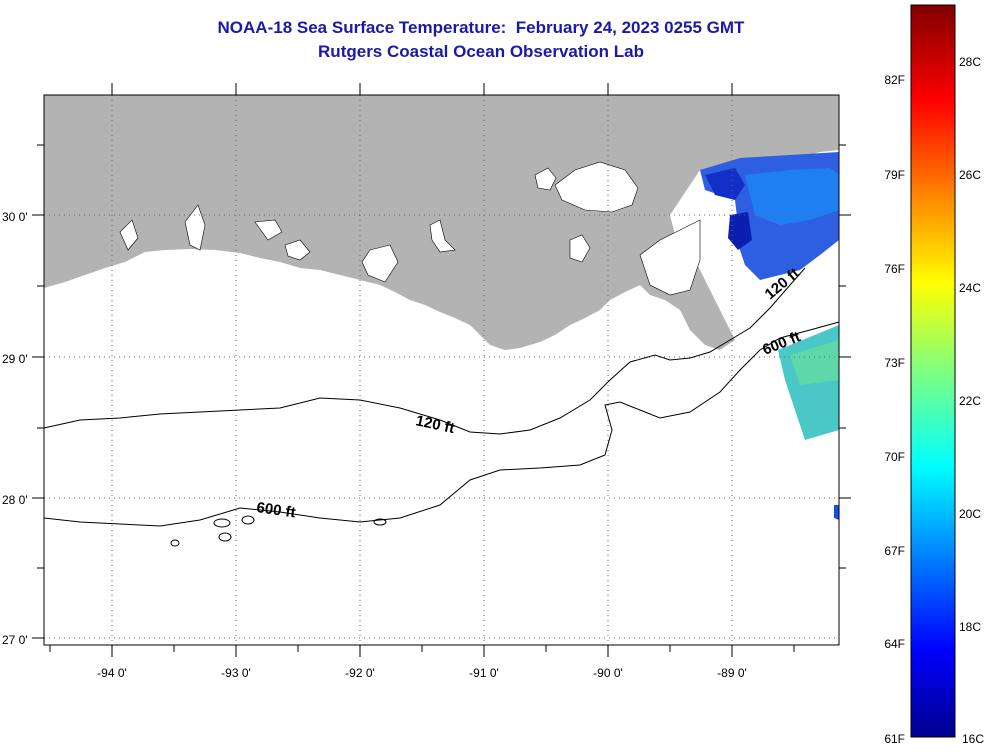 The width and height of the screenshot is (992, 754). Describe the element at coordinates (970, 62) in the screenshot. I see `c-label: 28C` at that location.